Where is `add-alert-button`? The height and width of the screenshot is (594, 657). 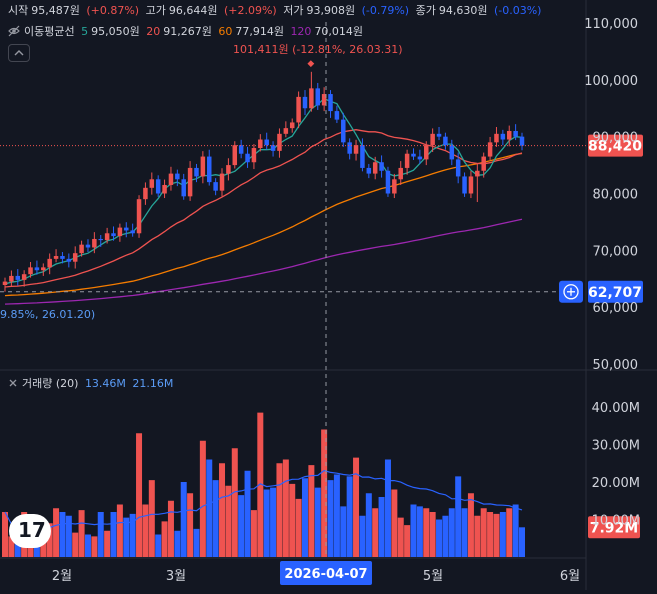 add-alert-button is located at coordinates (571, 291).